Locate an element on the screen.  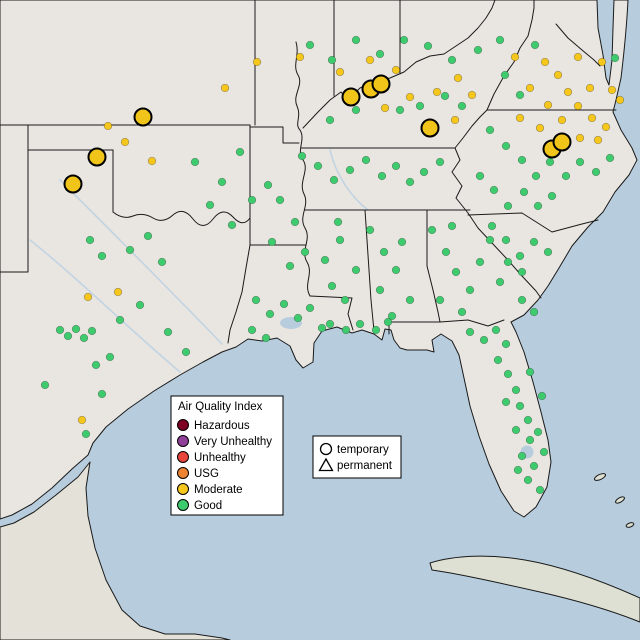
swatch-hazardous is located at coordinates (183, 425).